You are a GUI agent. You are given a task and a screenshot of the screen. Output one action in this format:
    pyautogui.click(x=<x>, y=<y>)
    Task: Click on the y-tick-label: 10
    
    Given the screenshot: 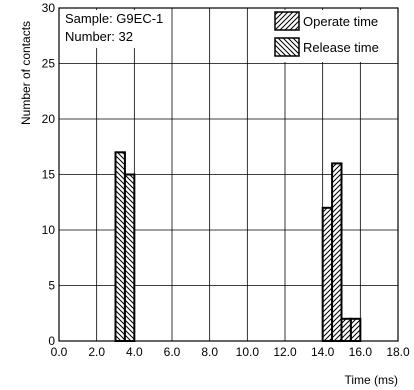 What is the action you would take?
    pyautogui.click(x=49, y=230)
    